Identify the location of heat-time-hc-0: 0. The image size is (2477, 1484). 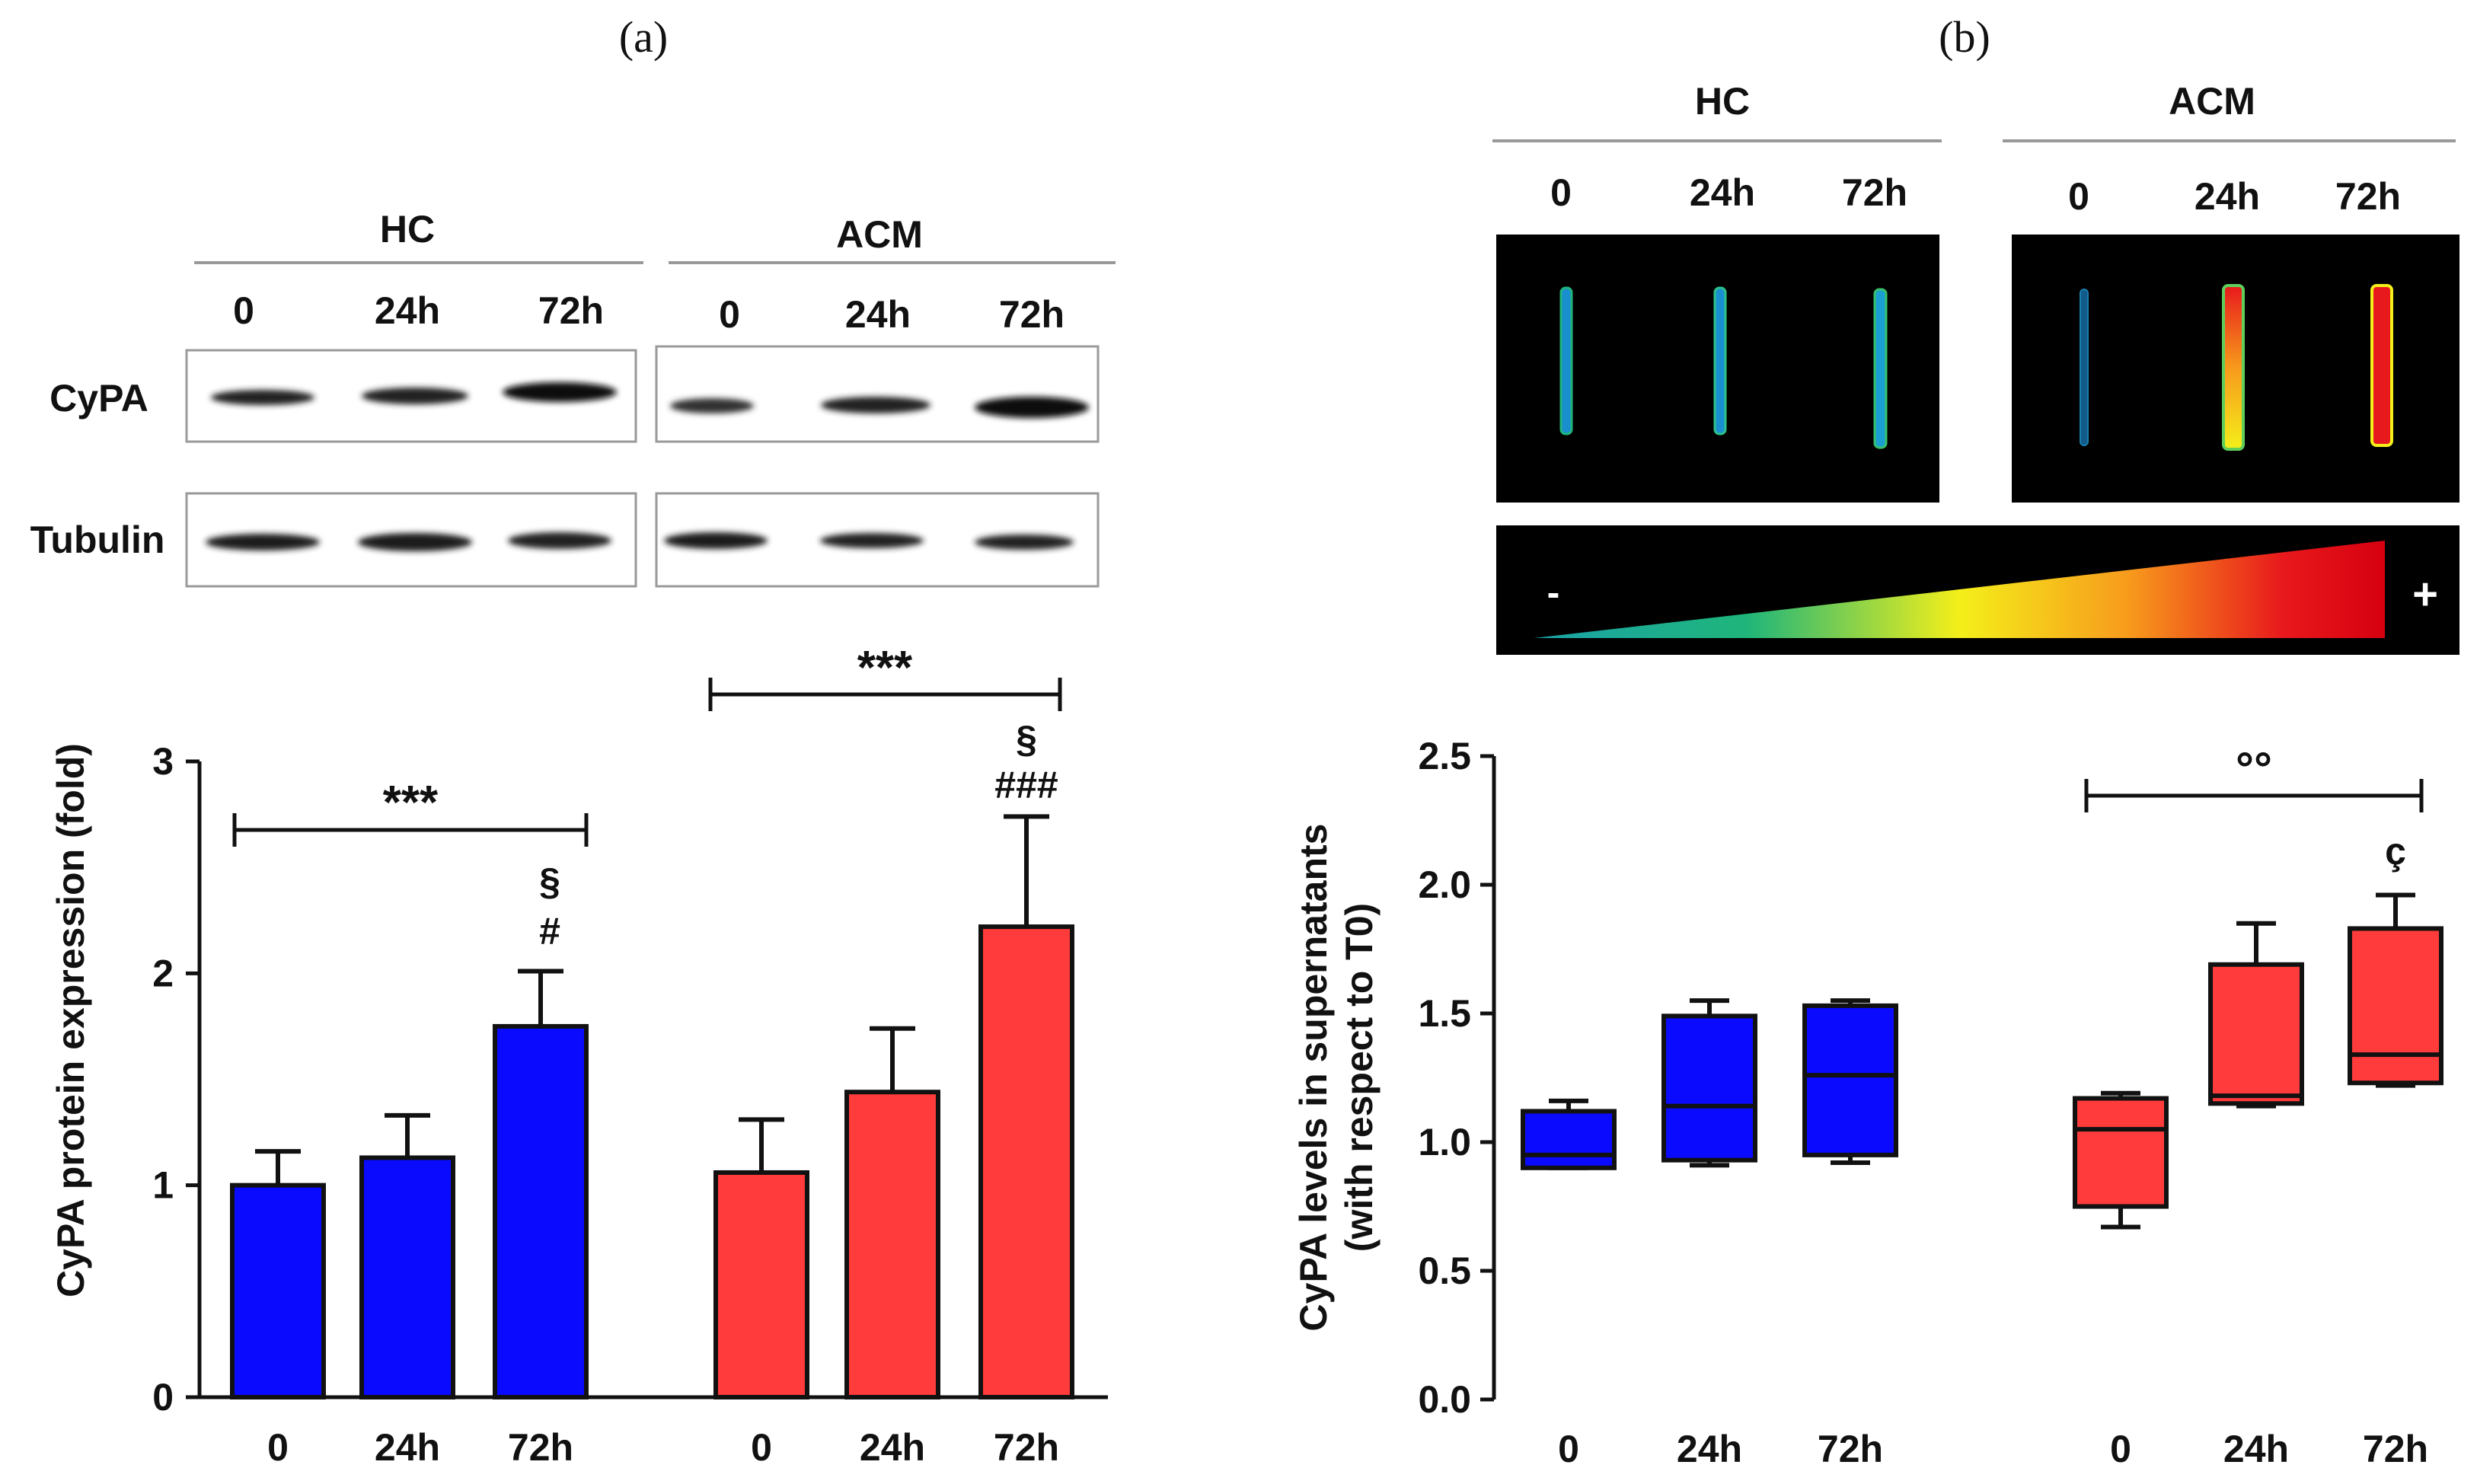
(1561, 192).